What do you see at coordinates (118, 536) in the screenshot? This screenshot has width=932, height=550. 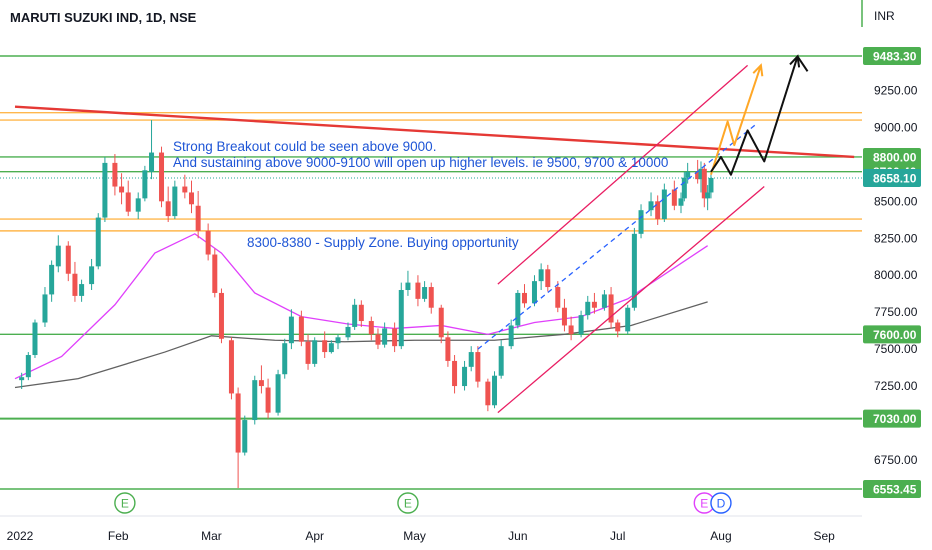 I see `time-tick-label: Feb` at bounding box center [118, 536].